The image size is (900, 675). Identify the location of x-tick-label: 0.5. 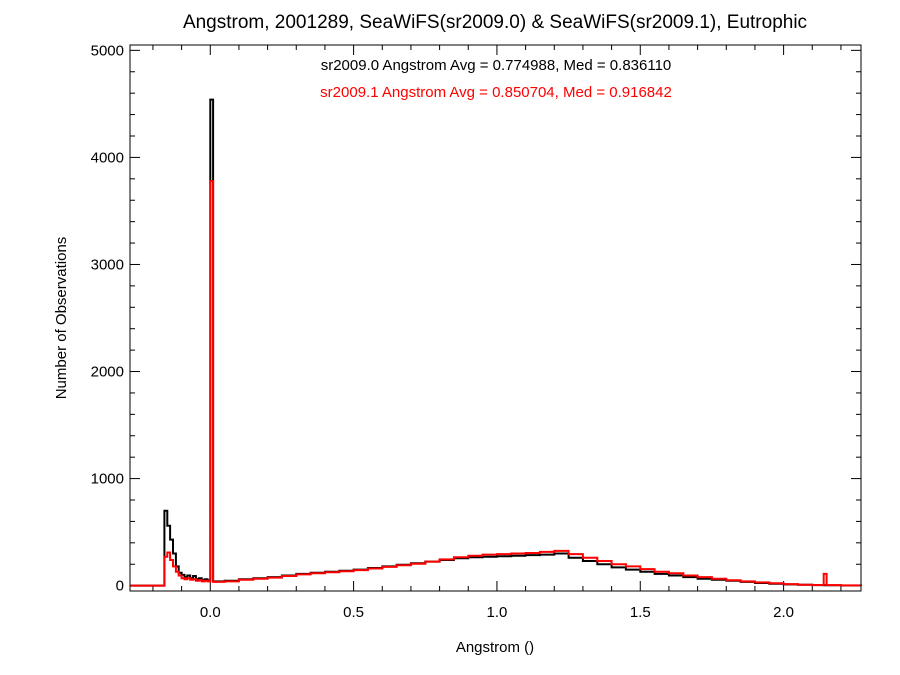
(353, 612).